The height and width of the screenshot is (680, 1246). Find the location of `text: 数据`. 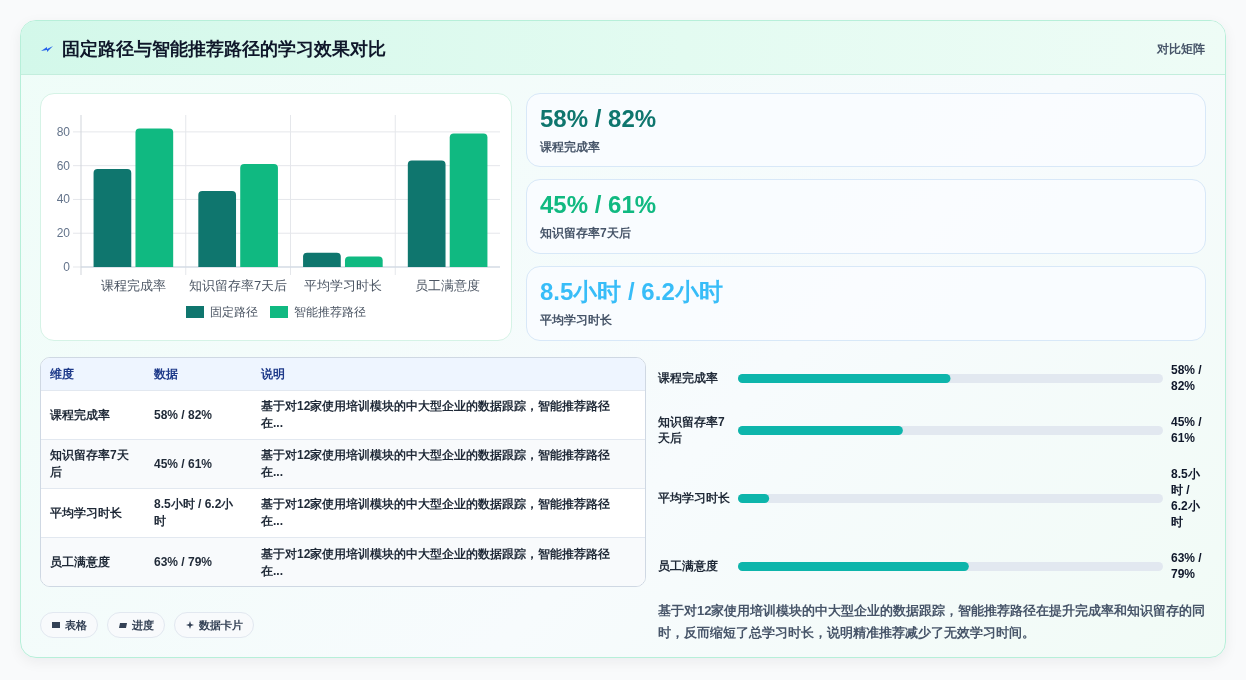

text: 数据 is located at coordinates (166, 374).